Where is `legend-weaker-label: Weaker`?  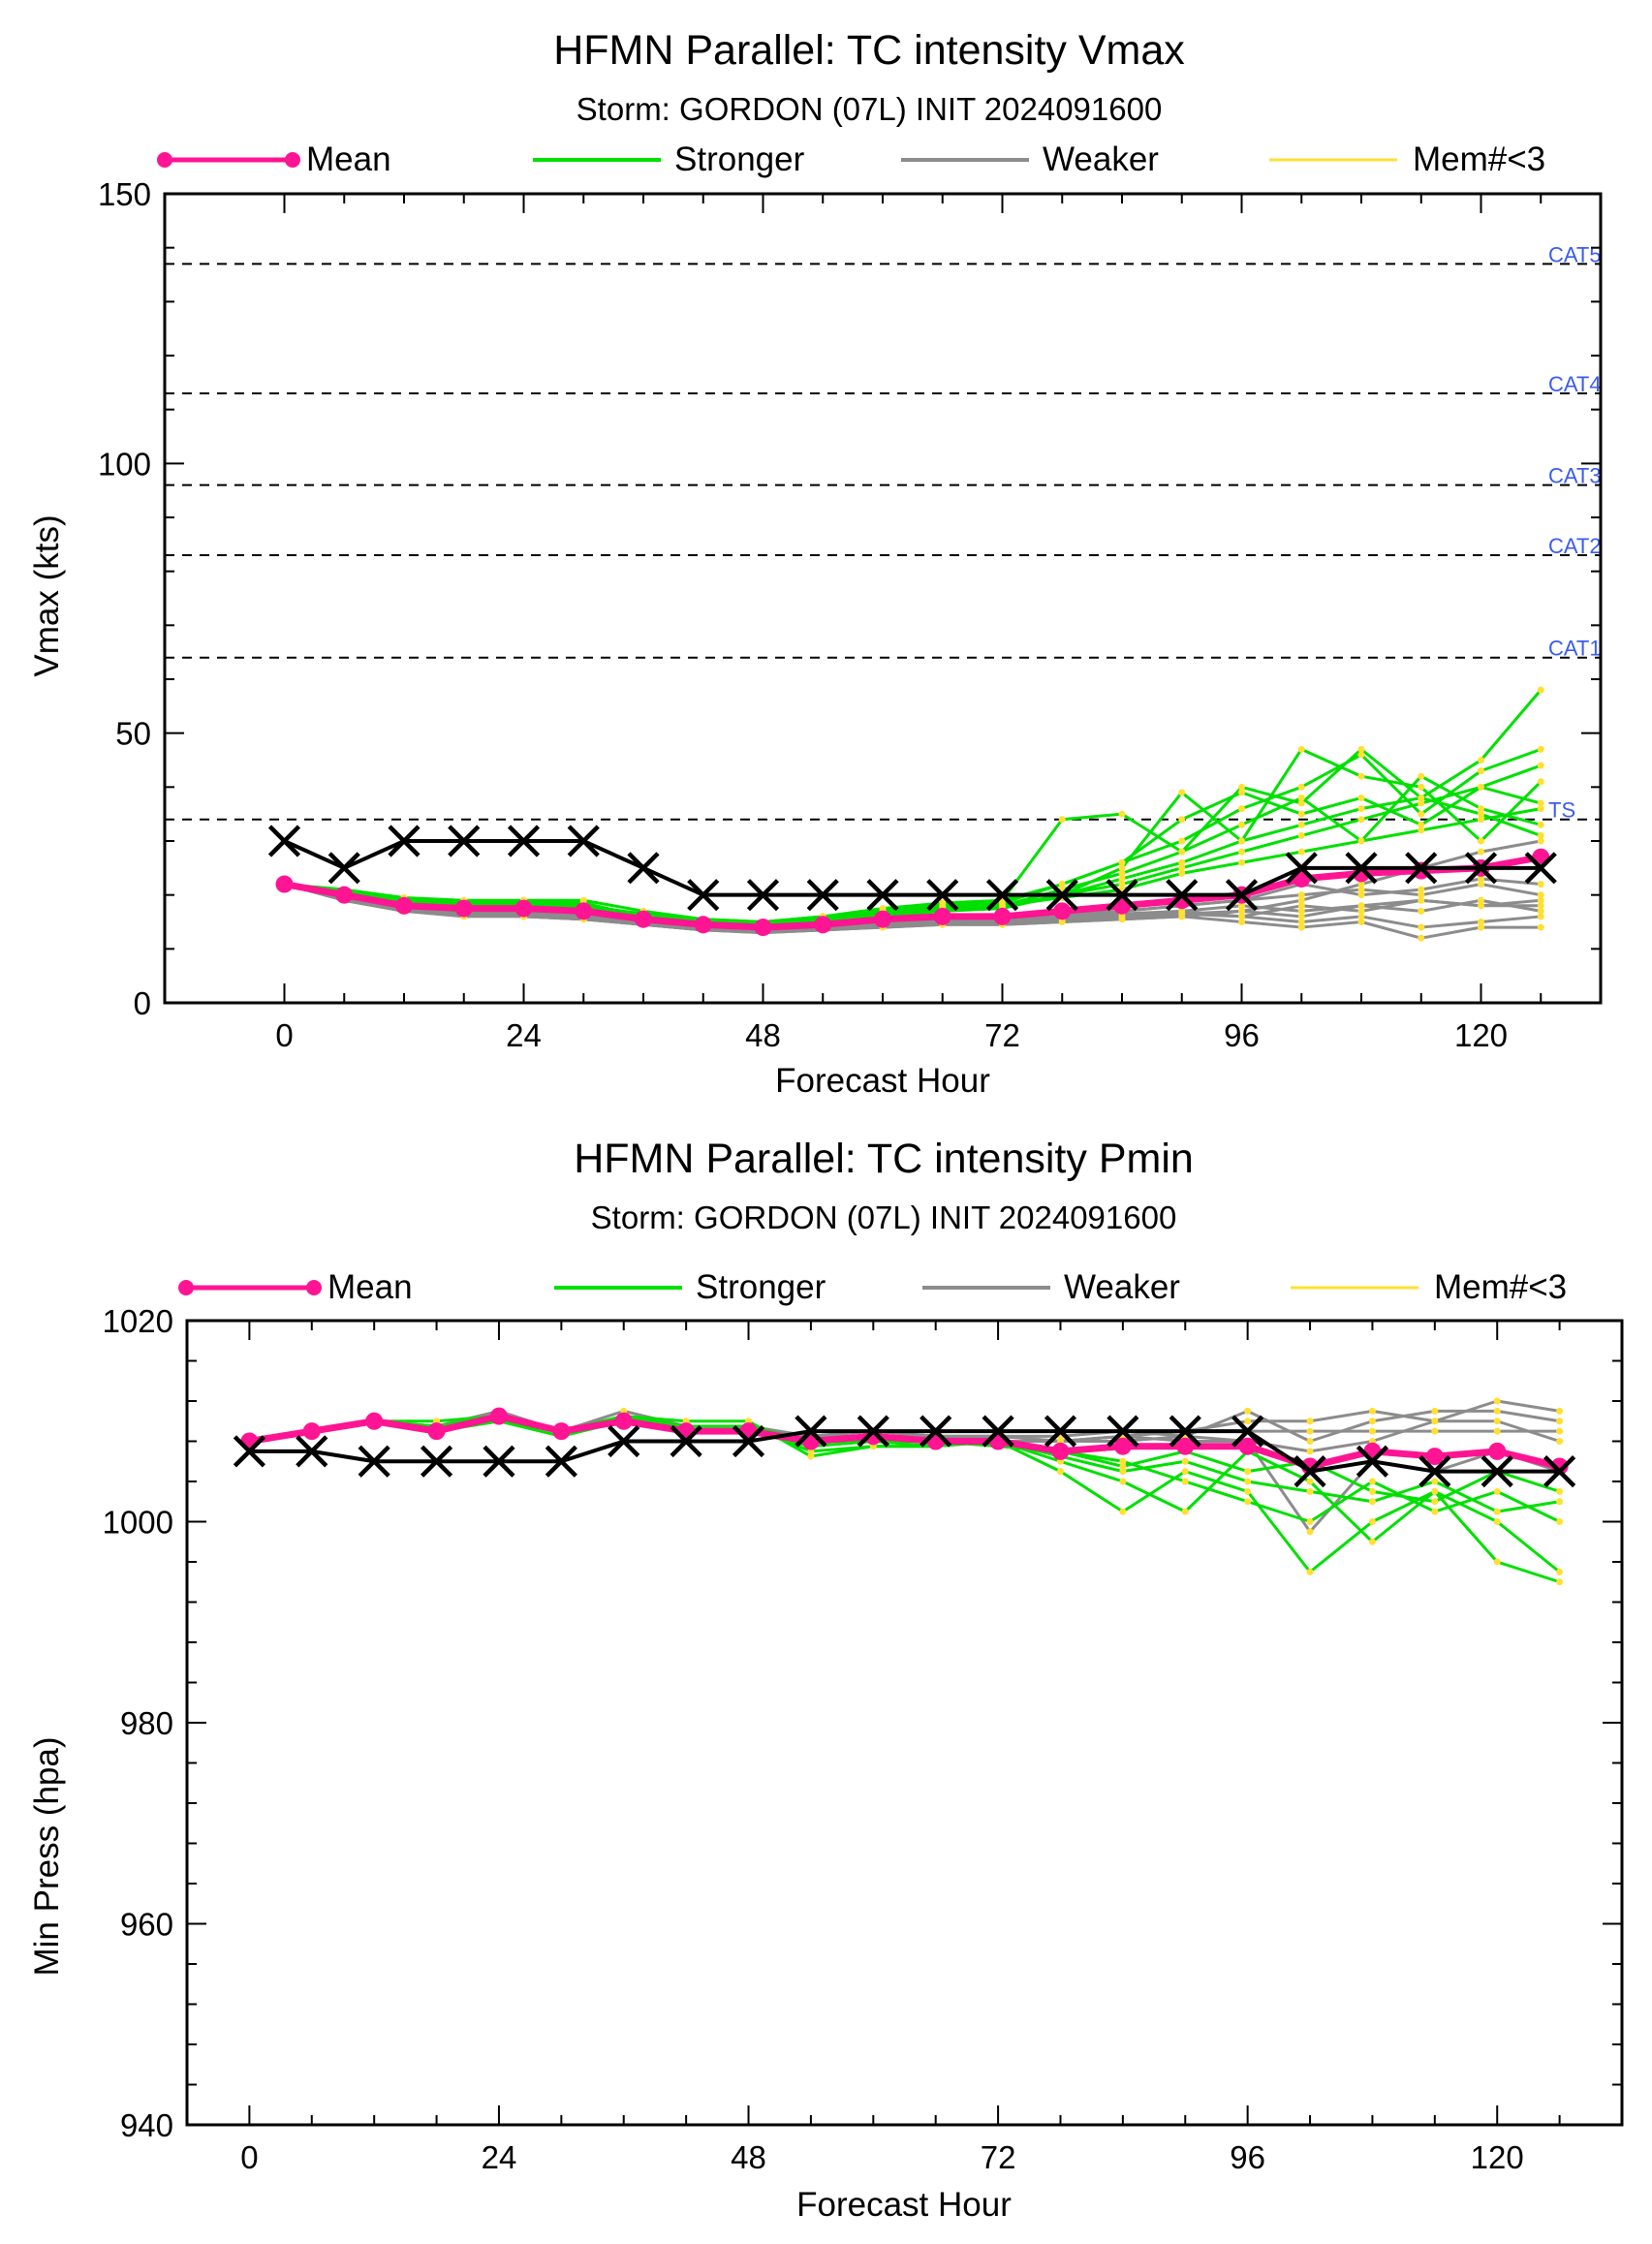 legend-weaker-label: Weaker is located at coordinates (1101, 159).